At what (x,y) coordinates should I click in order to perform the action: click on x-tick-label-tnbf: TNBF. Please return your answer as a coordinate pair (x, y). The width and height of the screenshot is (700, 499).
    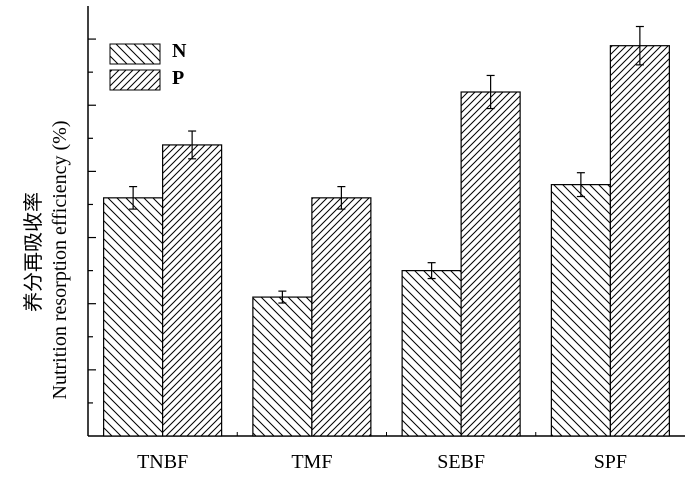
    Looking at the image, I should click on (162, 462).